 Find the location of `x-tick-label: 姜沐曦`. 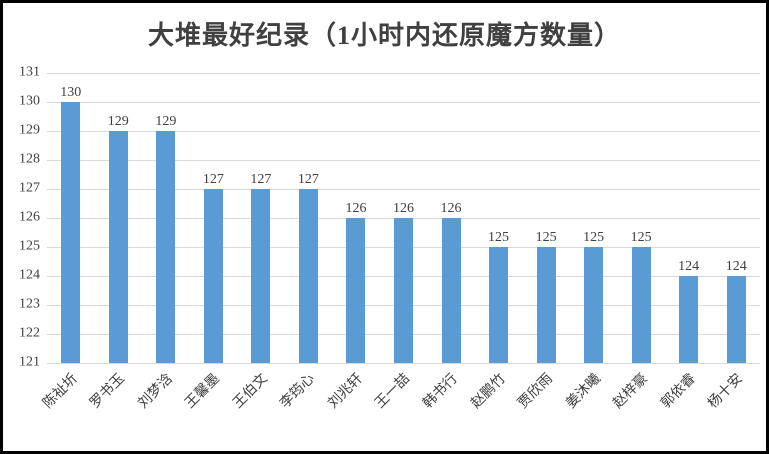

x-tick-label: 姜沐曦 is located at coordinates (583, 391).